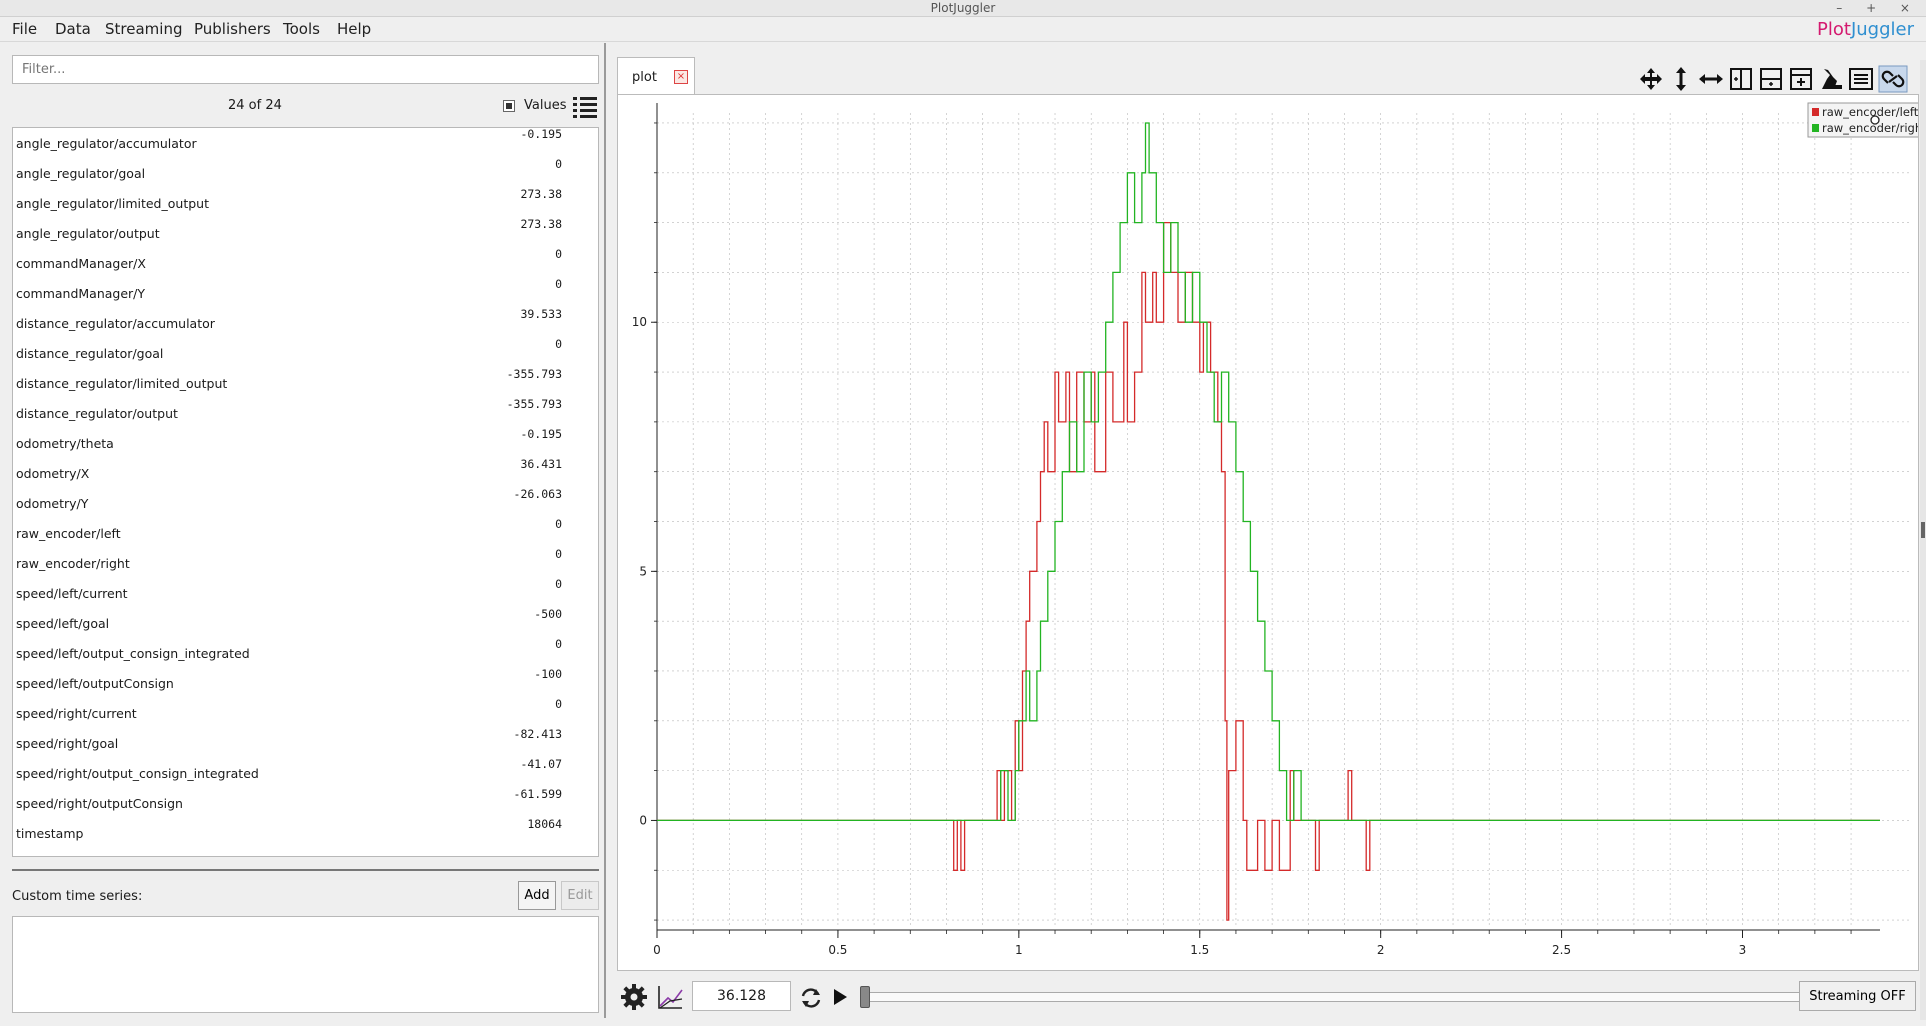  I want to click on list-item: speed/right/outputConsign -61.599, so click(305, 802).